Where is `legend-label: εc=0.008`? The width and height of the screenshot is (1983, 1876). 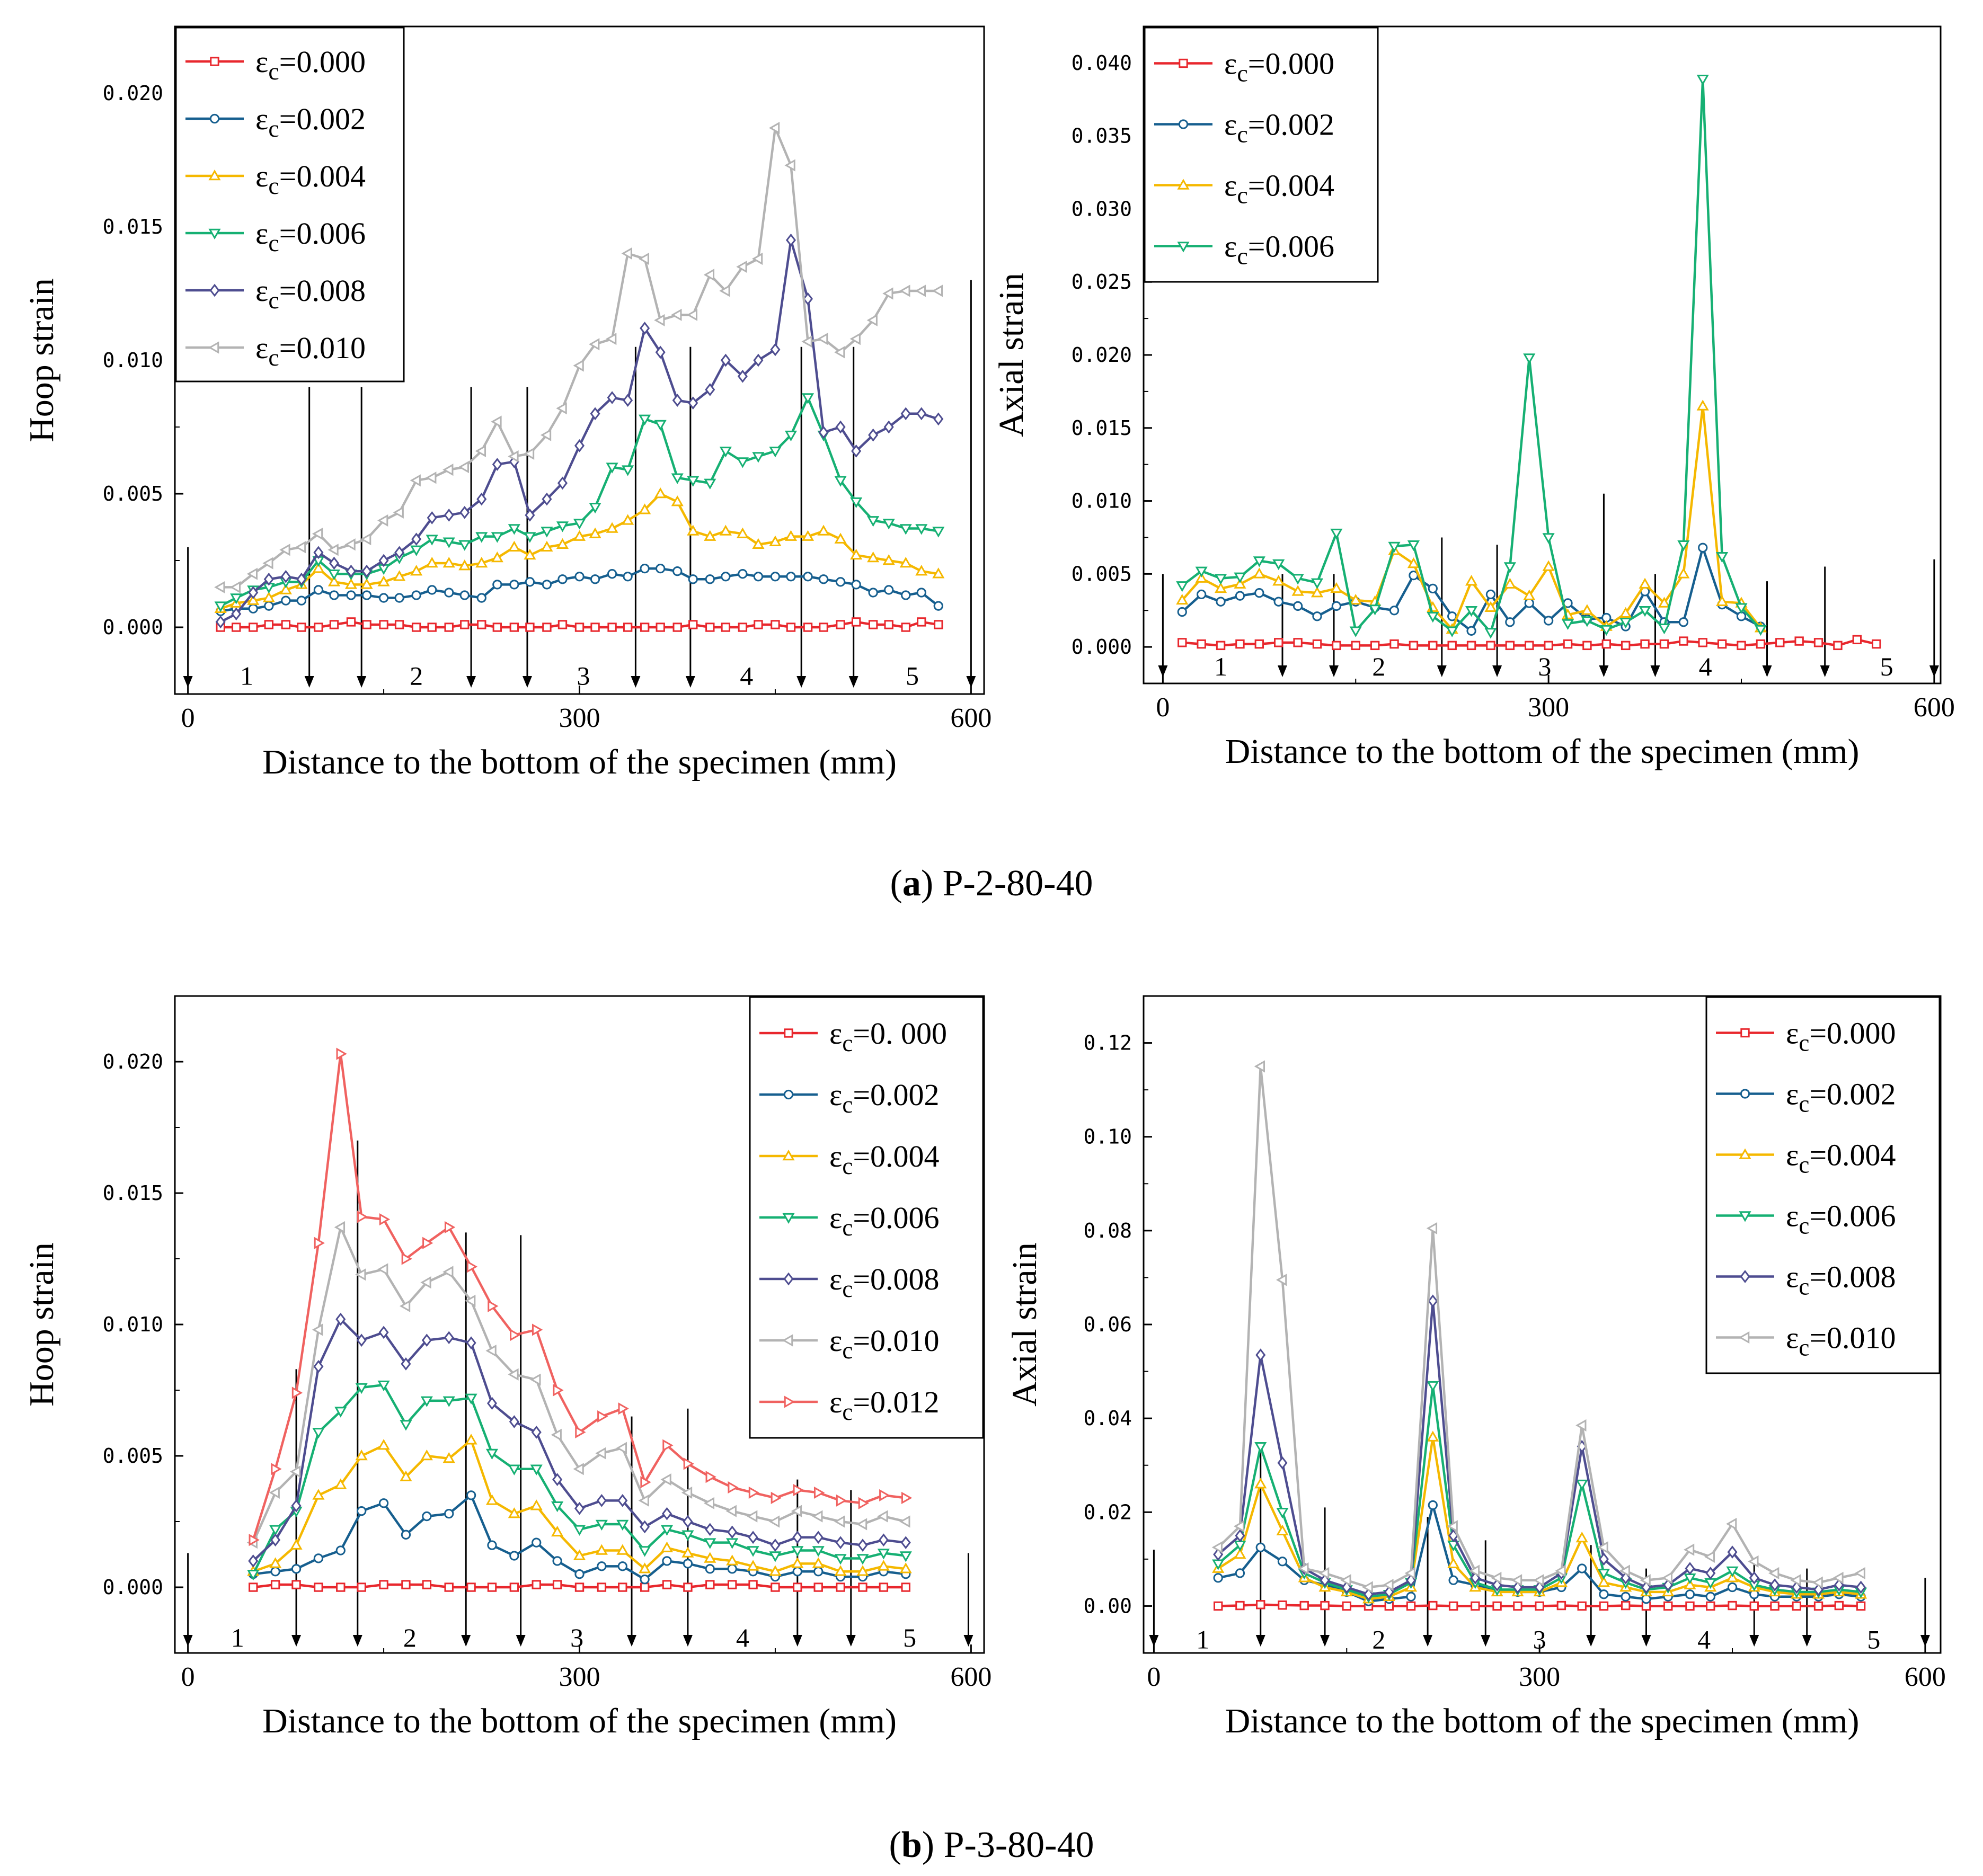 legend-label: εc=0.008 is located at coordinates (884, 1282).